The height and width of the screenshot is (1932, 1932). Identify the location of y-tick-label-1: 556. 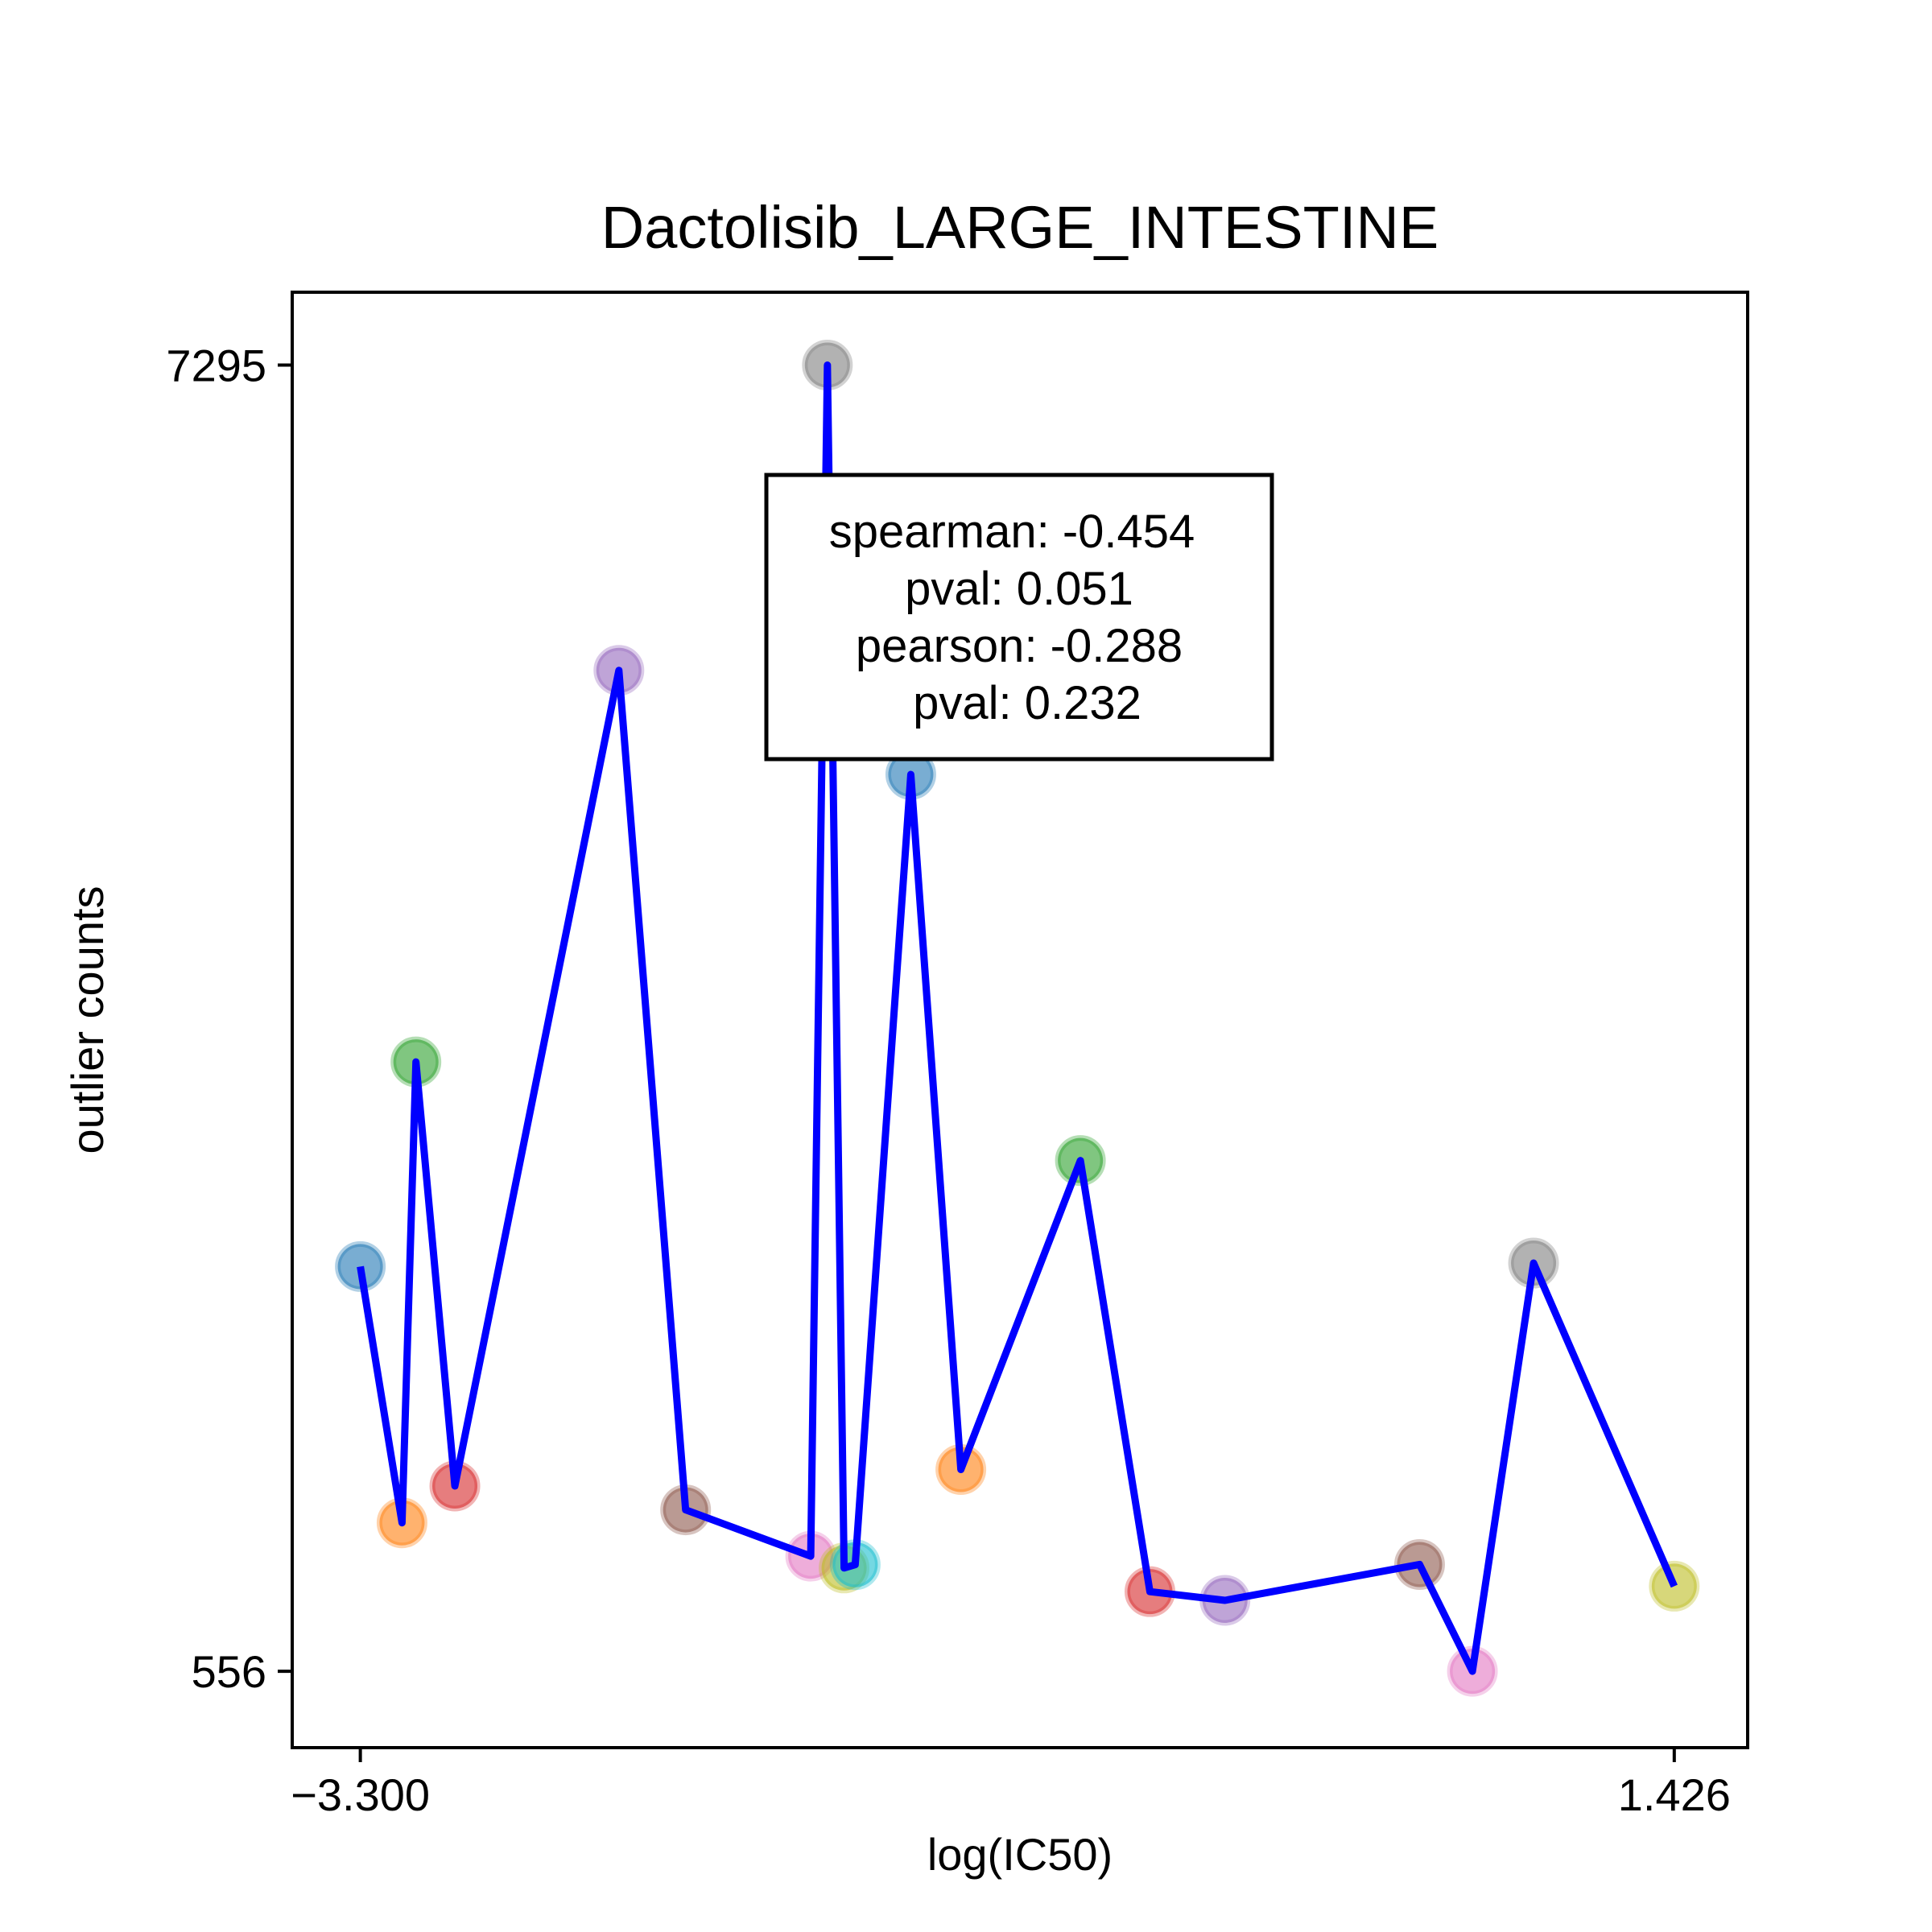
(229, 1671).